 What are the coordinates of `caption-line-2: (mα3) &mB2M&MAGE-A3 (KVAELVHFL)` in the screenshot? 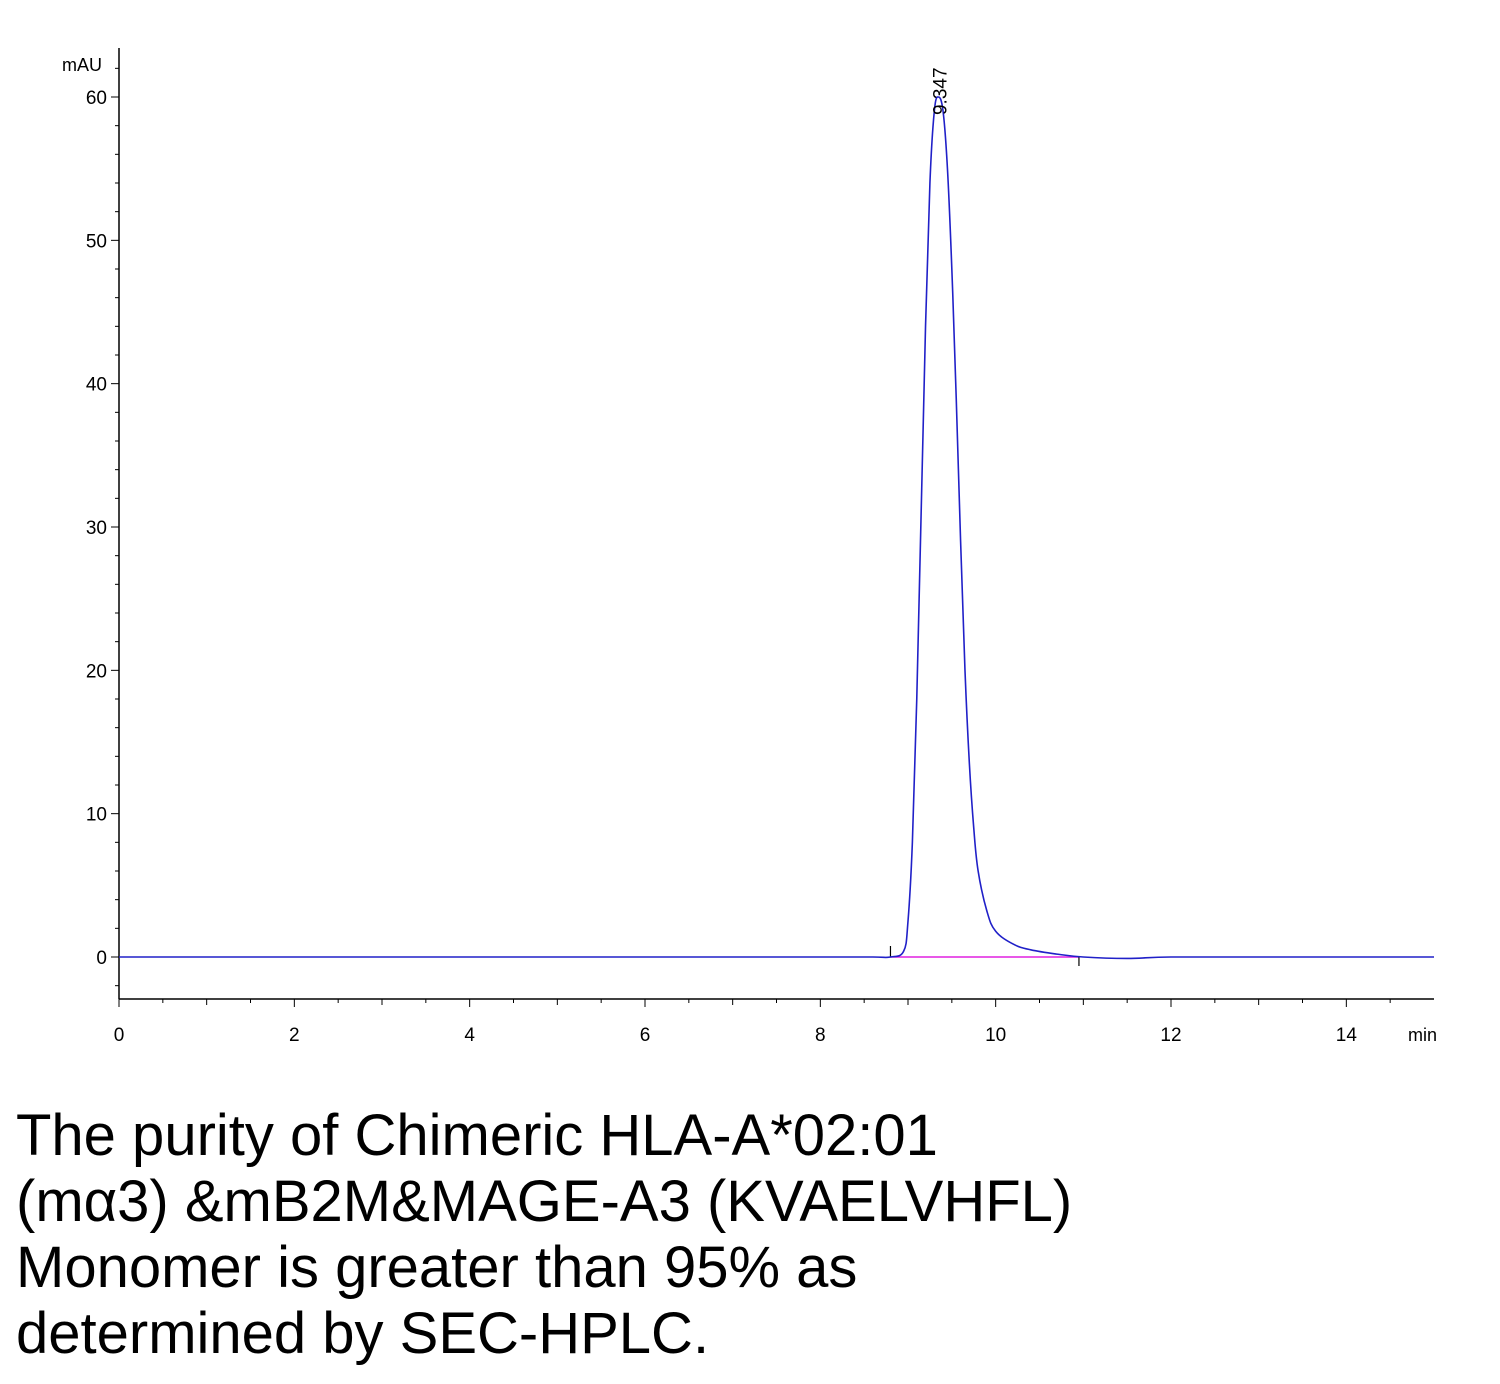 It's located at (544, 1201).